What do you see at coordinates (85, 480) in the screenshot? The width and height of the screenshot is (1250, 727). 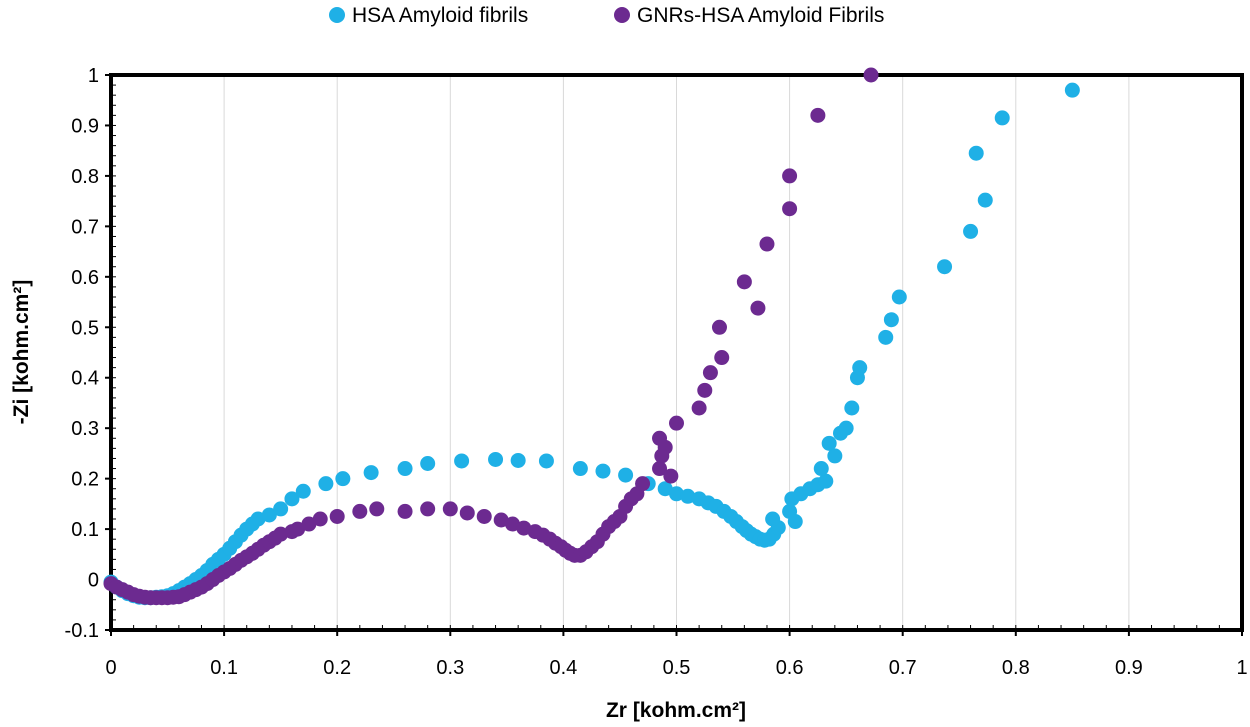 I see `y-tick-label: 0.2` at bounding box center [85, 480].